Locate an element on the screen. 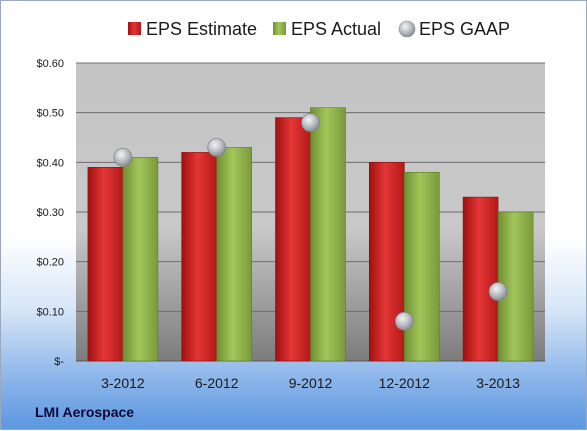 This screenshot has height=431, width=587. x-tick-label: 6-2012 is located at coordinates (217, 383).